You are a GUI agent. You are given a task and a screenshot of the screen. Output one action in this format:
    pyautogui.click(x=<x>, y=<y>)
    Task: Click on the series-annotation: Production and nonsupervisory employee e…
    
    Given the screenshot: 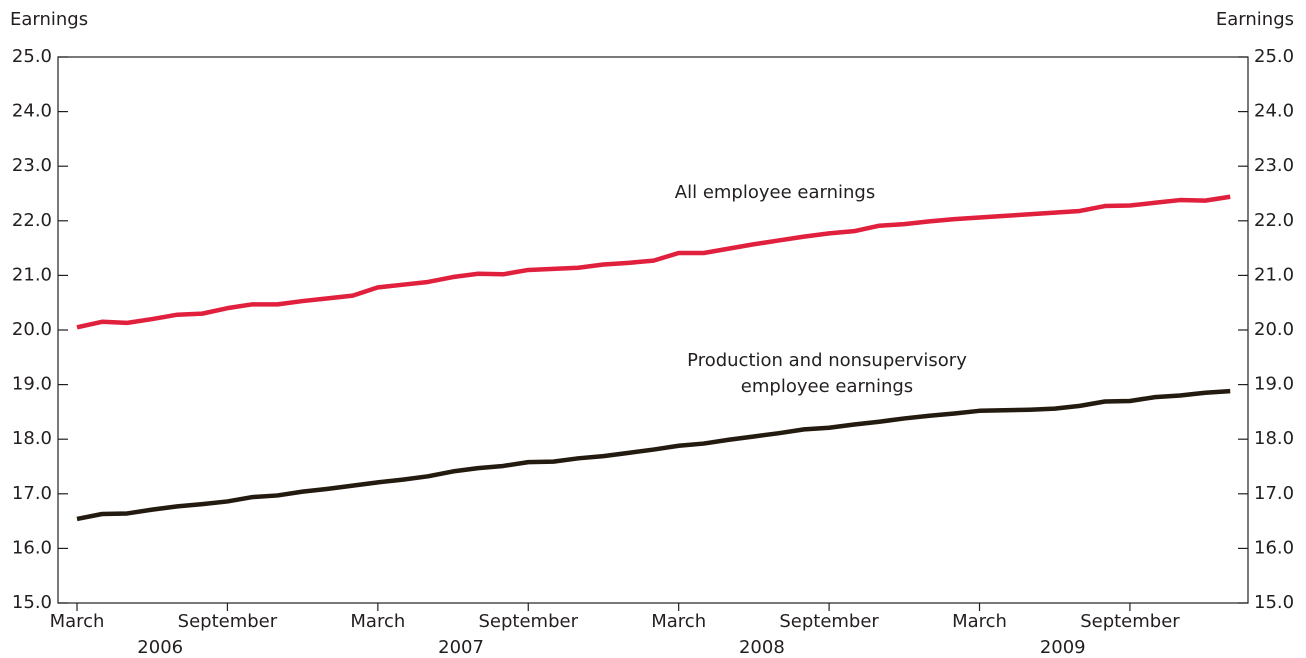 What is the action you would take?
    pyautogui.click(x=827, y=373)
    